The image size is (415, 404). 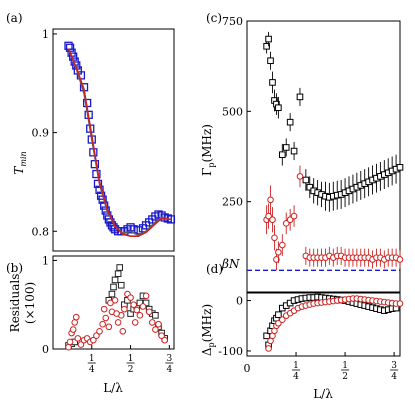 What do you see at coordinates (45, 349) in the screenshot?
I see `ytick-label: 0` at bounding box center [45, 349].